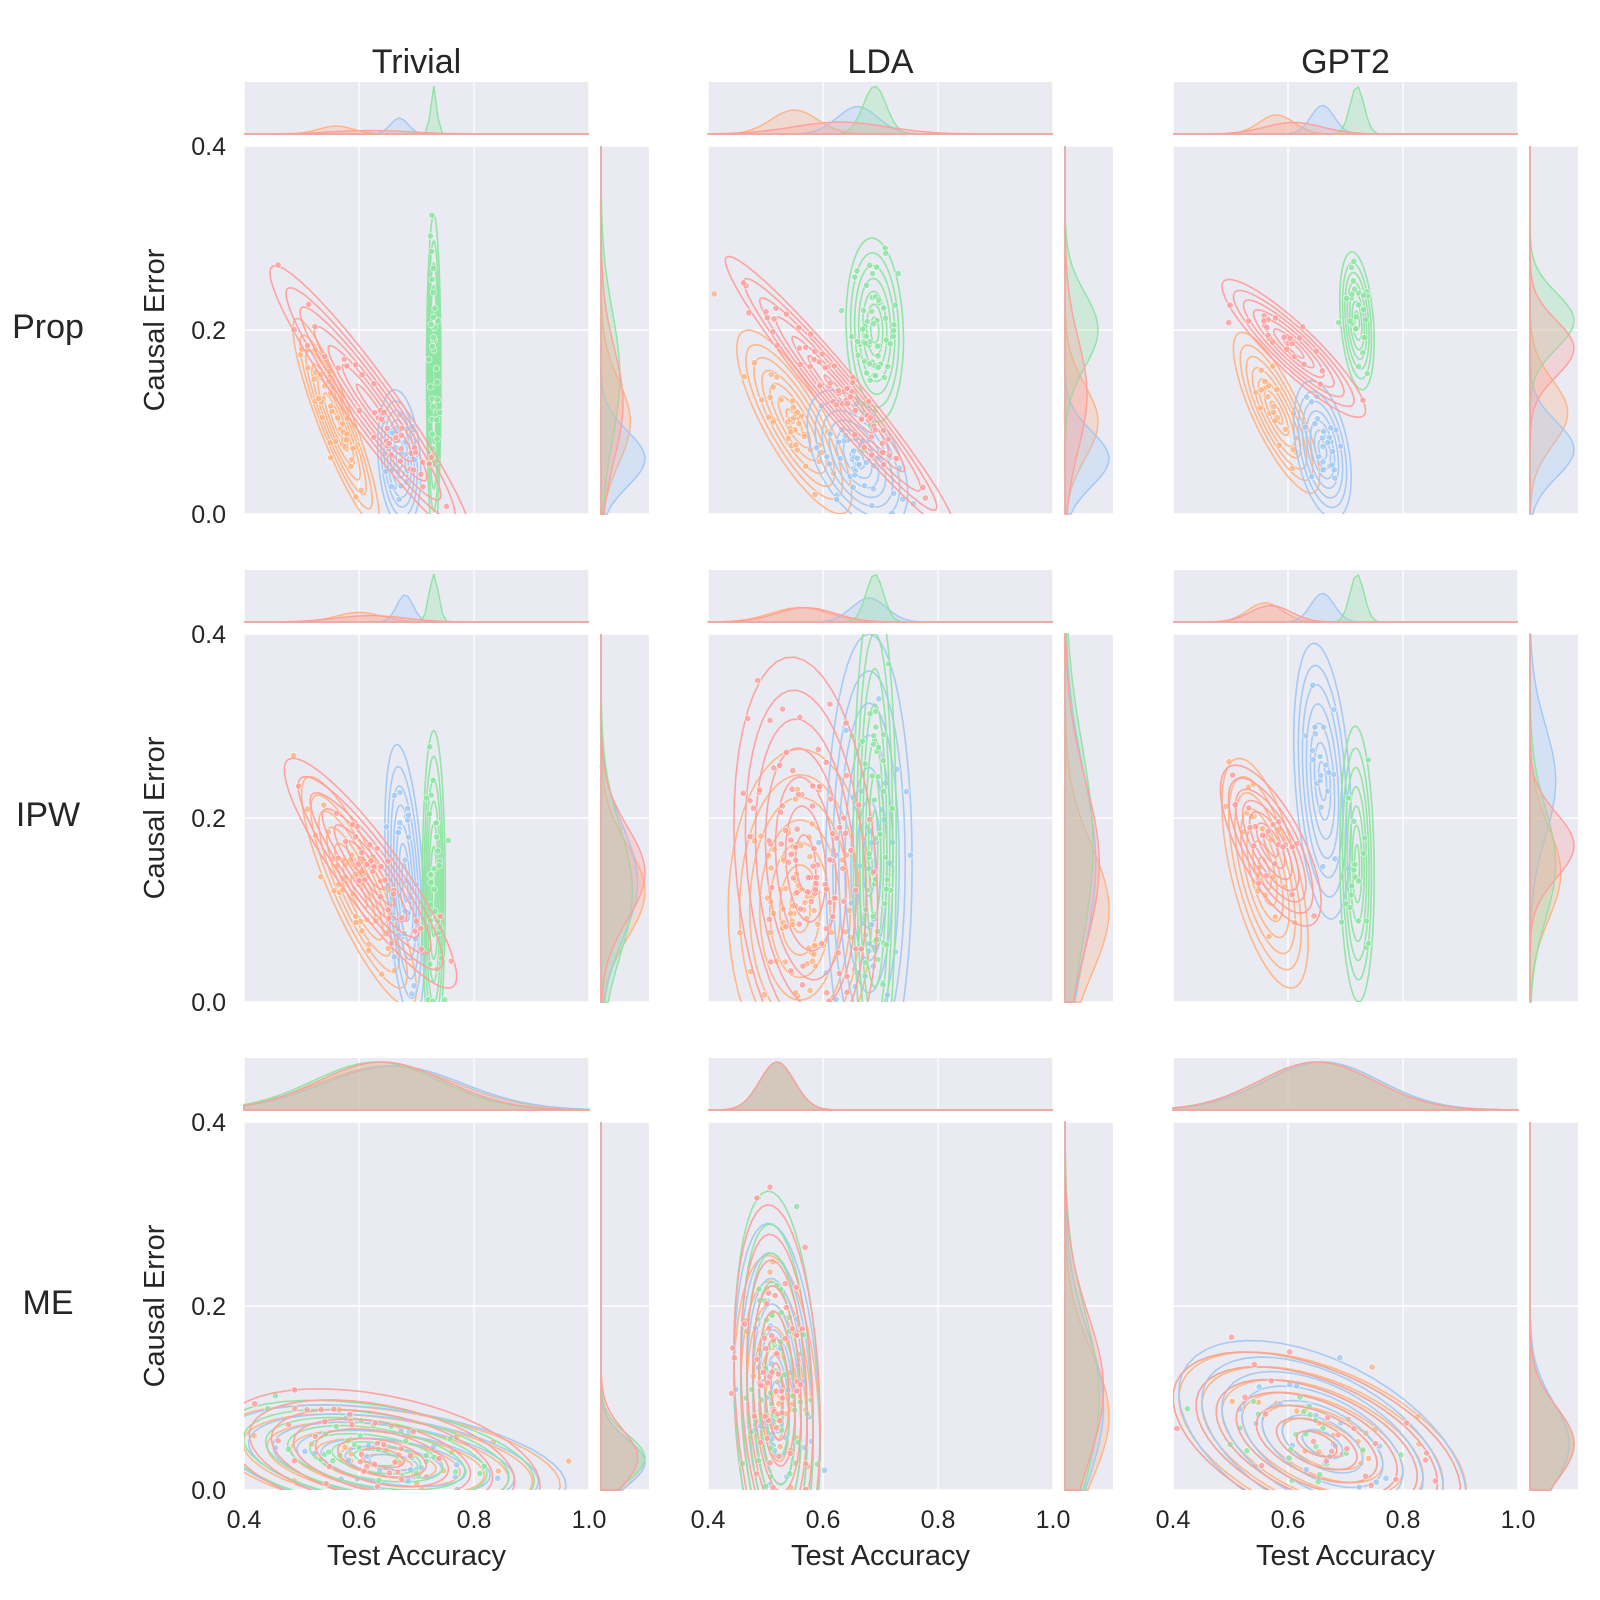  What do you see at coordinates (1345, 62) in the screenshot?
I see `column-title: GPT2` at bounding box center [1345, 62].